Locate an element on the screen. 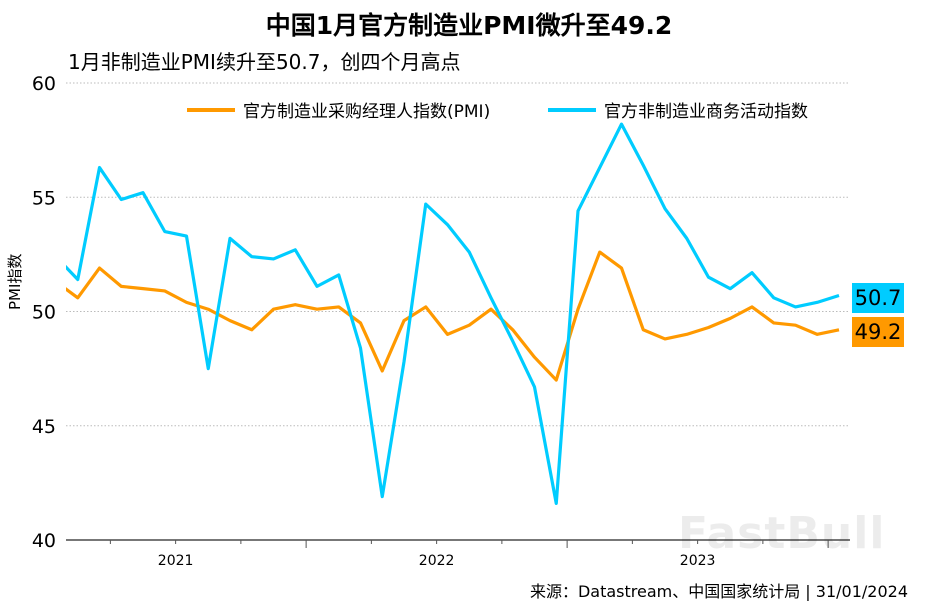 The image size is (938, 606). legend-label: 官方非制造业商务活动指数 is located at coordinates (706, 112).